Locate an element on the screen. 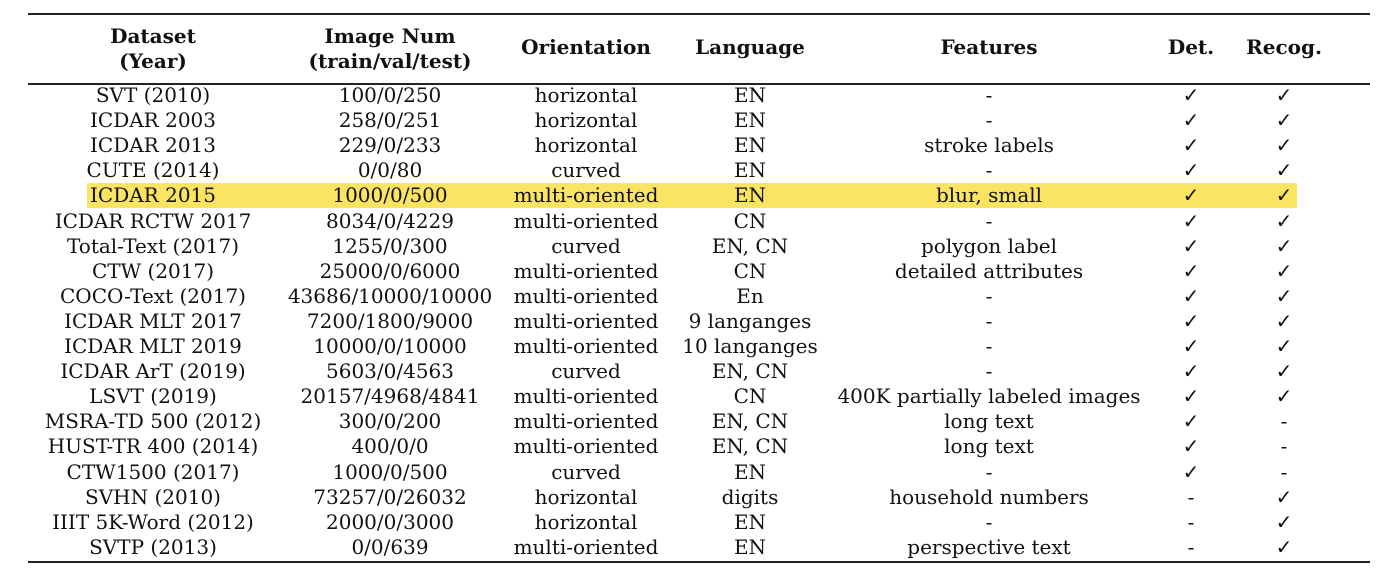 The height and width of the screenshot is (587, 1400). header-dataset-line1: Dataset is located at coordinates (153, 36).